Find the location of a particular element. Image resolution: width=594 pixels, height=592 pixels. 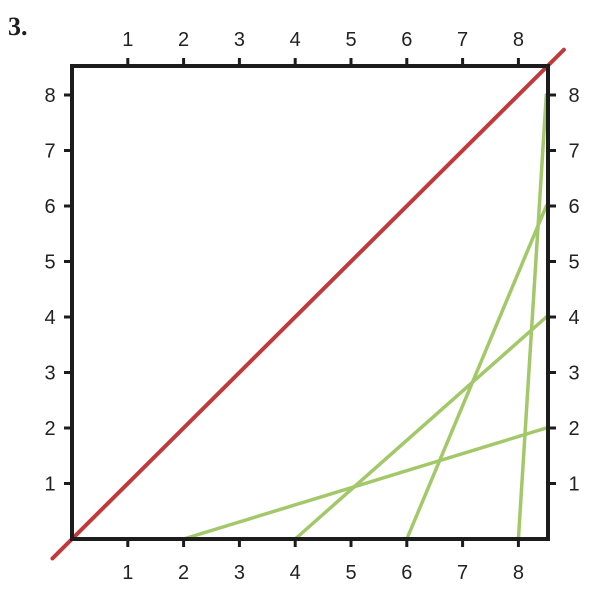

left-label-1: 1 is located at coordinates (49, 485).